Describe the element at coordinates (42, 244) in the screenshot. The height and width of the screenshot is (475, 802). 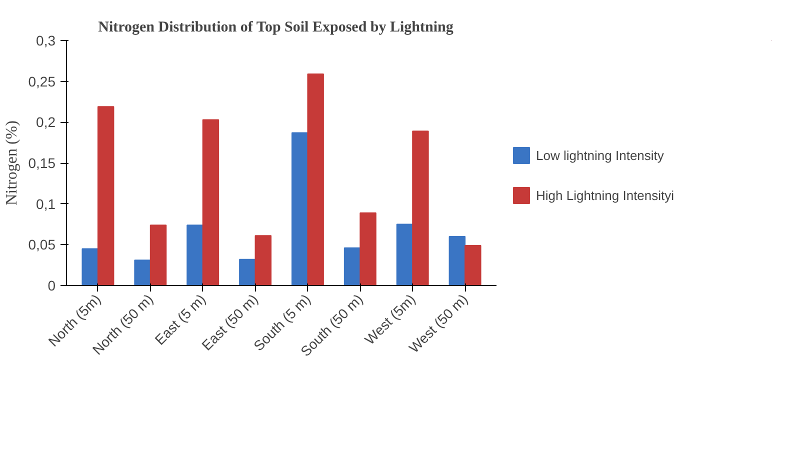
I see `y-tick-label: 0,05` at that location.